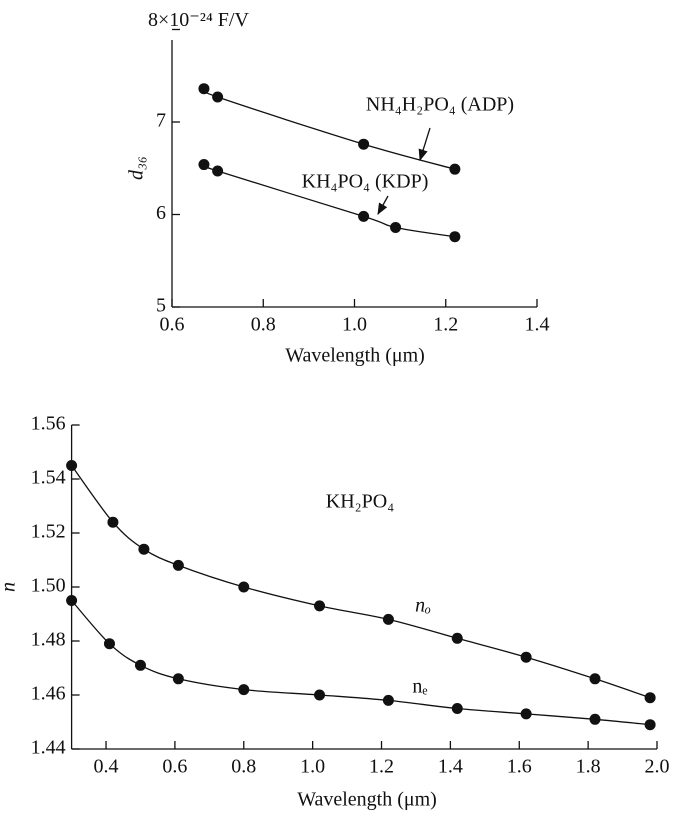  I want to click on y-tick-label: 6, so click(161, 213).